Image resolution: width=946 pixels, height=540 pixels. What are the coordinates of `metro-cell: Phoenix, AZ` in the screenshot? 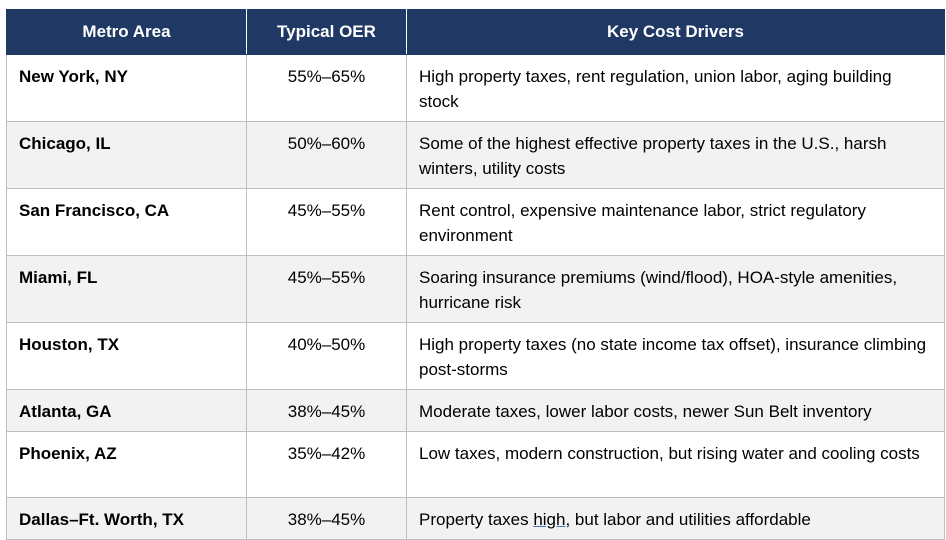 It's located at (126, 464).